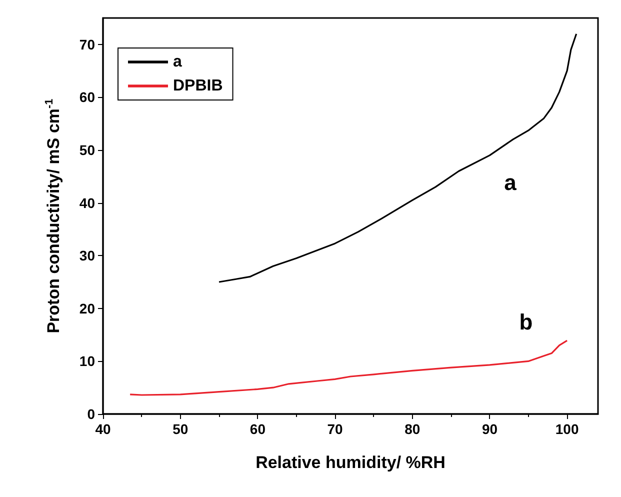  I want to click on y-axis-title: Proton conductivity/ mS cm-1, so click(53, 216).